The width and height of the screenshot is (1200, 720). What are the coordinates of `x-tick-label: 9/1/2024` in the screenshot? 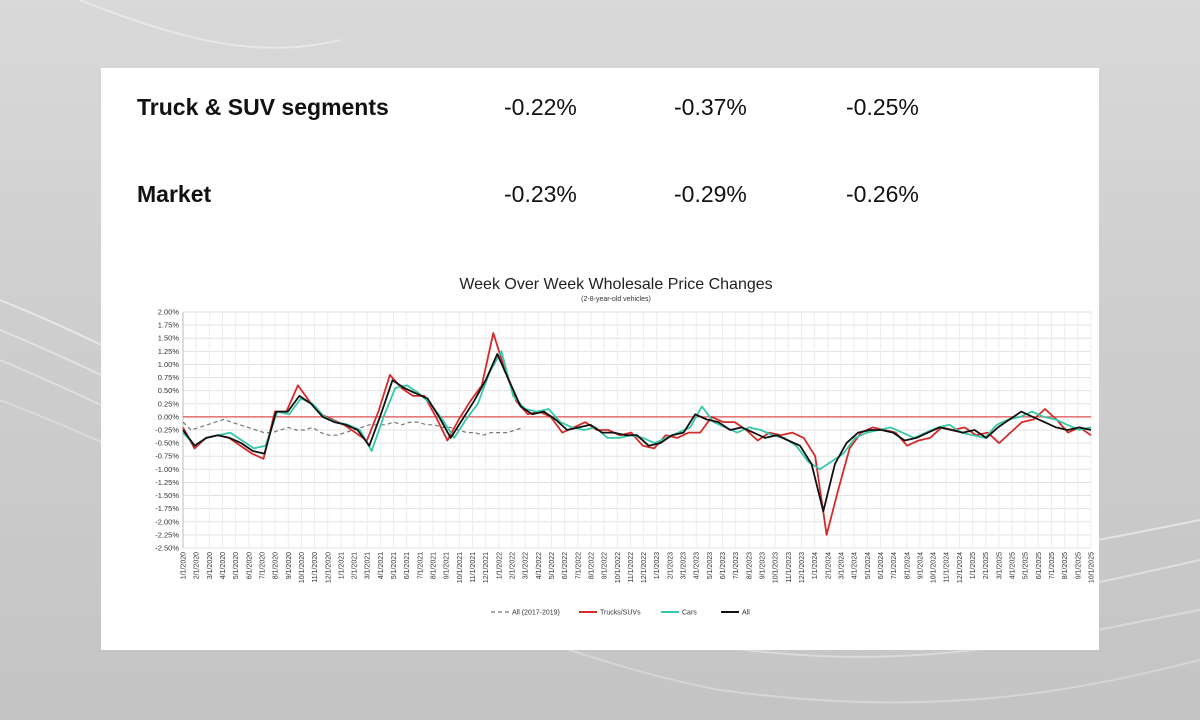 It's located at (920, 565).